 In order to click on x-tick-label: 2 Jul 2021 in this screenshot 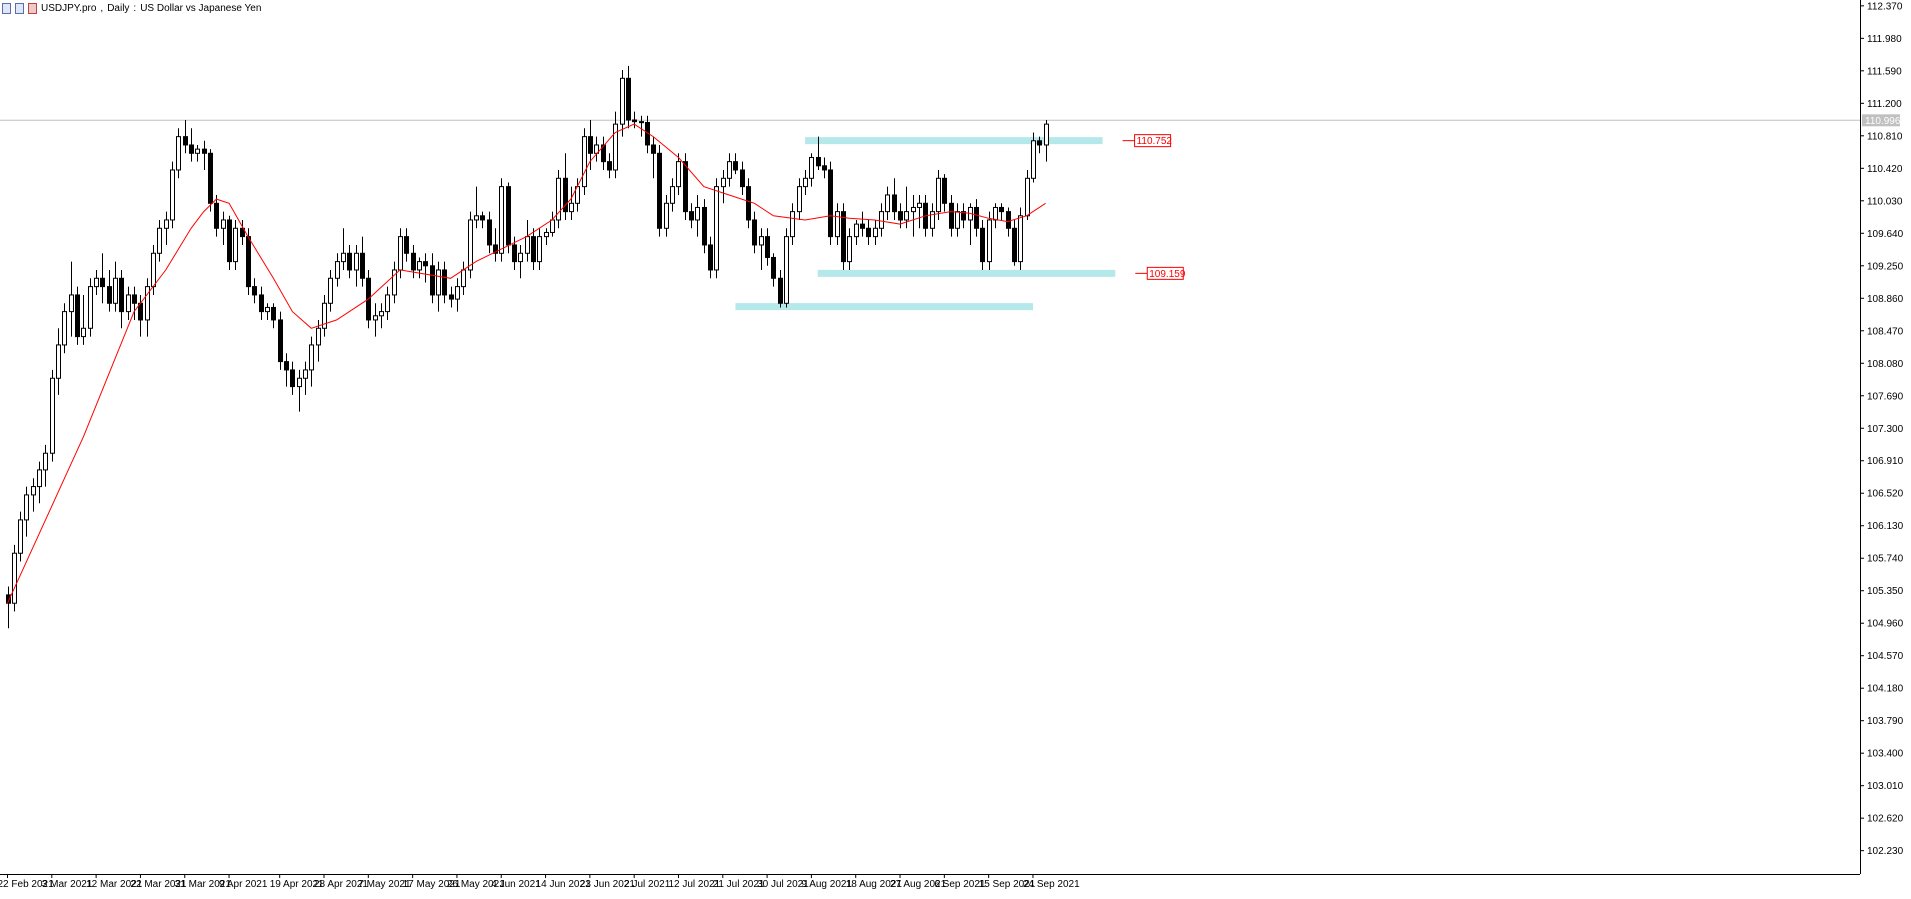, I will do `click(647, 884)`.